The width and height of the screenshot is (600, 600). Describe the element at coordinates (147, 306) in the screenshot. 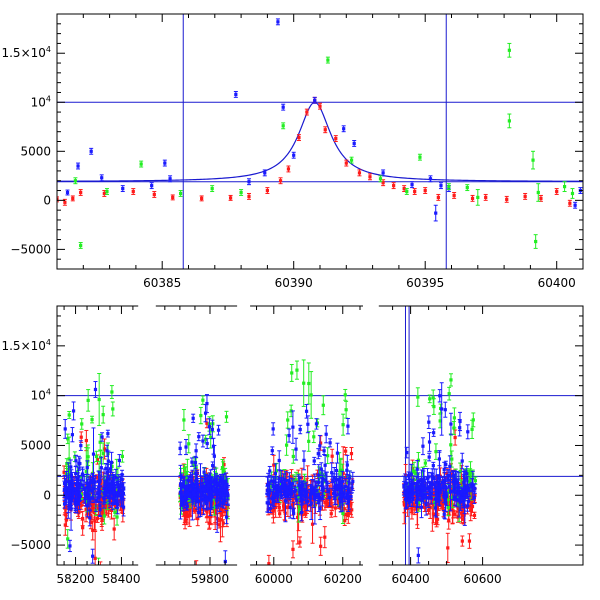

I see `axis-break` at that location.